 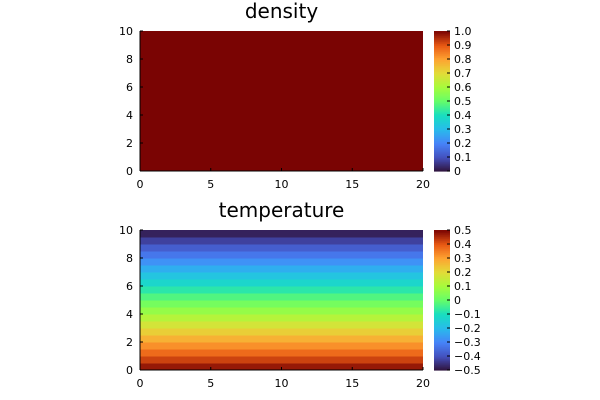 I want to click on y-tick-label: 10, so click(x=126, y=230).